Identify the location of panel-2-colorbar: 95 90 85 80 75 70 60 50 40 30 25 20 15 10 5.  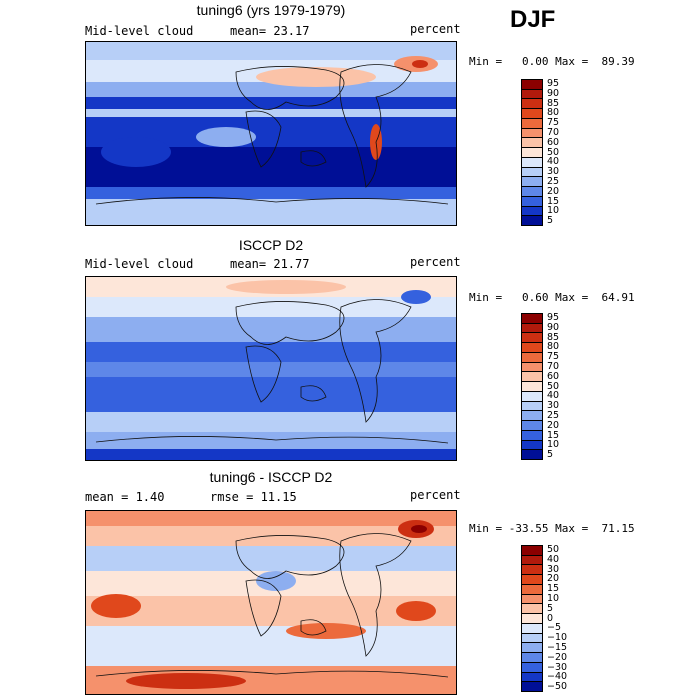
(540, 386).